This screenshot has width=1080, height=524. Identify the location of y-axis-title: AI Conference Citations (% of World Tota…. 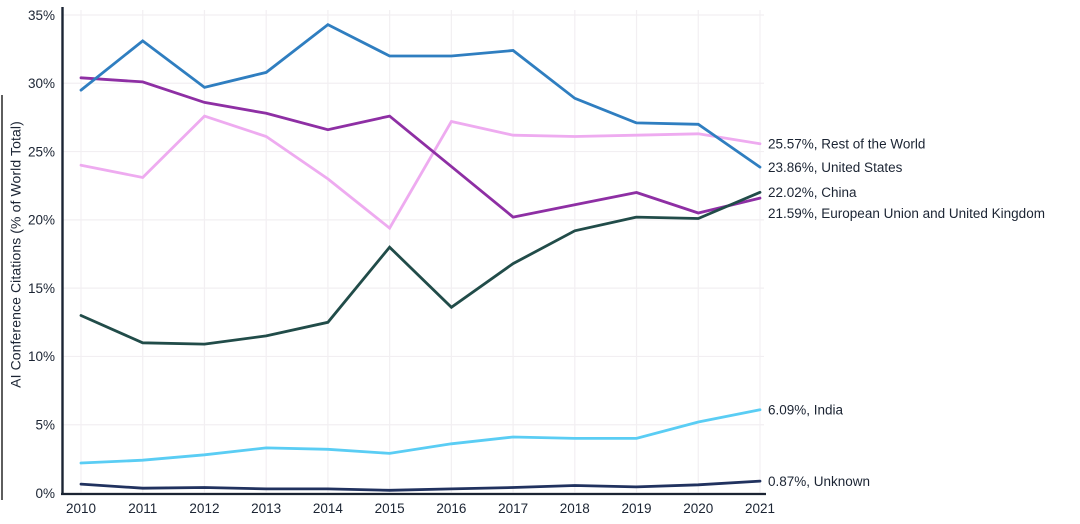
(15, 254).